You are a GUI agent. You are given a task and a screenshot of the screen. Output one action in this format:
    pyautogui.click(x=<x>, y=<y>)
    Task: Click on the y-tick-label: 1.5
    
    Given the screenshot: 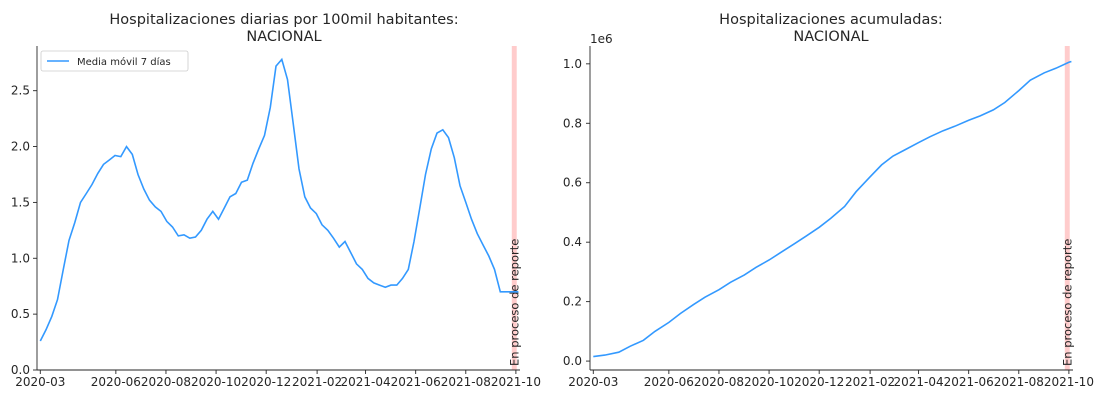 What is the action you would take?
    pyautogui.click(x=20, y=202)
    